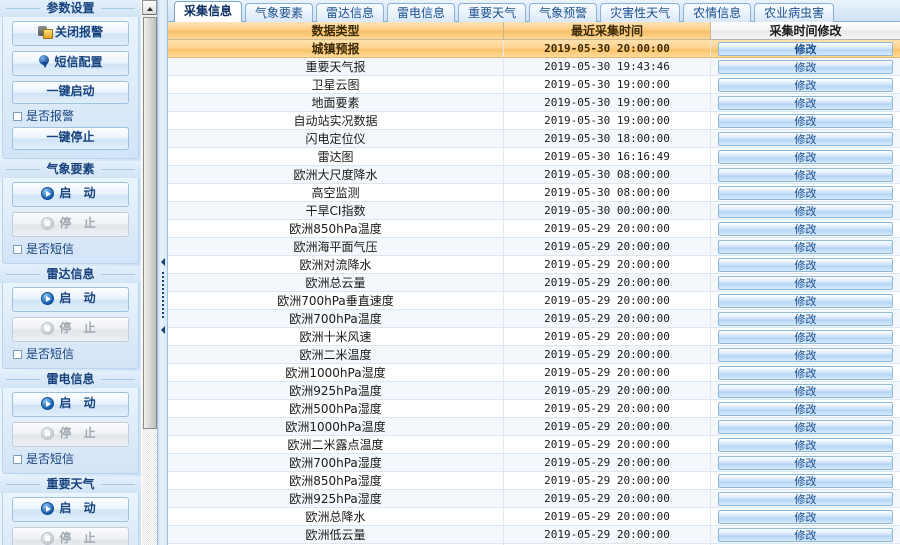 This screenshot has width=900, height=545. Describe the element at coordinates (534, 318) in the screenshot. I see `table-row: 欧洲700hPa温度 2019-05-29 20:00:00 修改` at that location.